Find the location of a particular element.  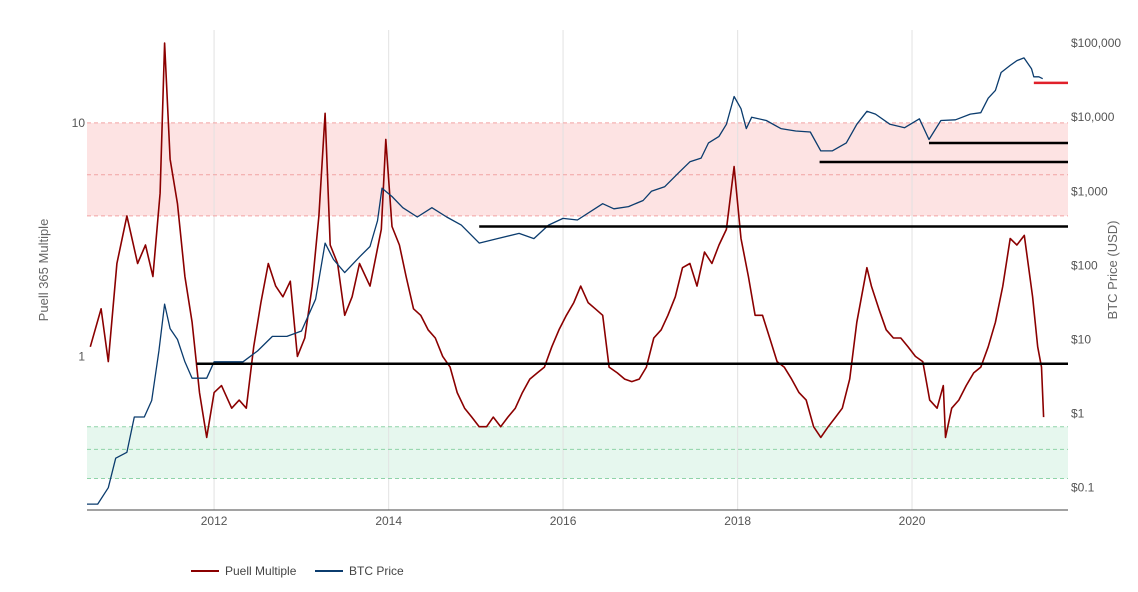

left-y-tick-labels: 1 10 is located at coordinates (79, 240).